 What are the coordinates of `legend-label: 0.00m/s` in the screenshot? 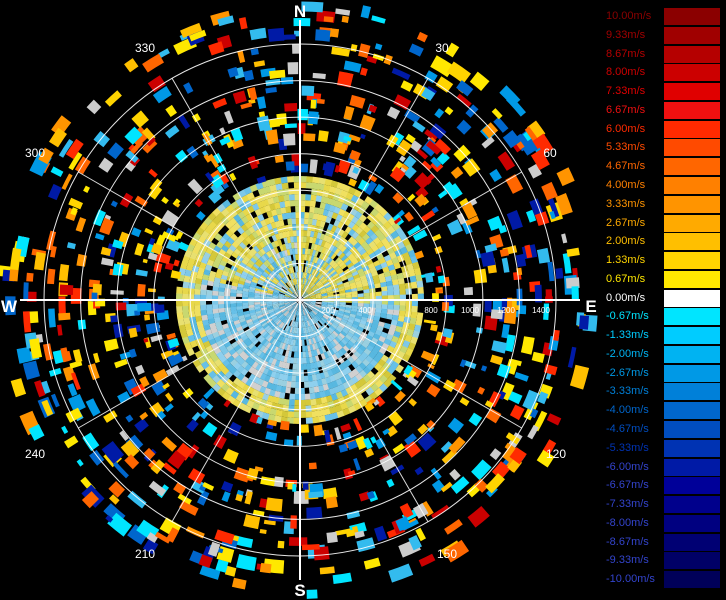 It's located at (626, 297).